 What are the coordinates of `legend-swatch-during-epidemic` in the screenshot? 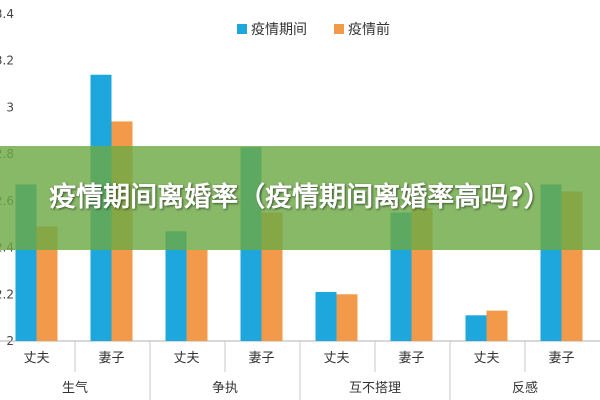 It's located at (242, 29).